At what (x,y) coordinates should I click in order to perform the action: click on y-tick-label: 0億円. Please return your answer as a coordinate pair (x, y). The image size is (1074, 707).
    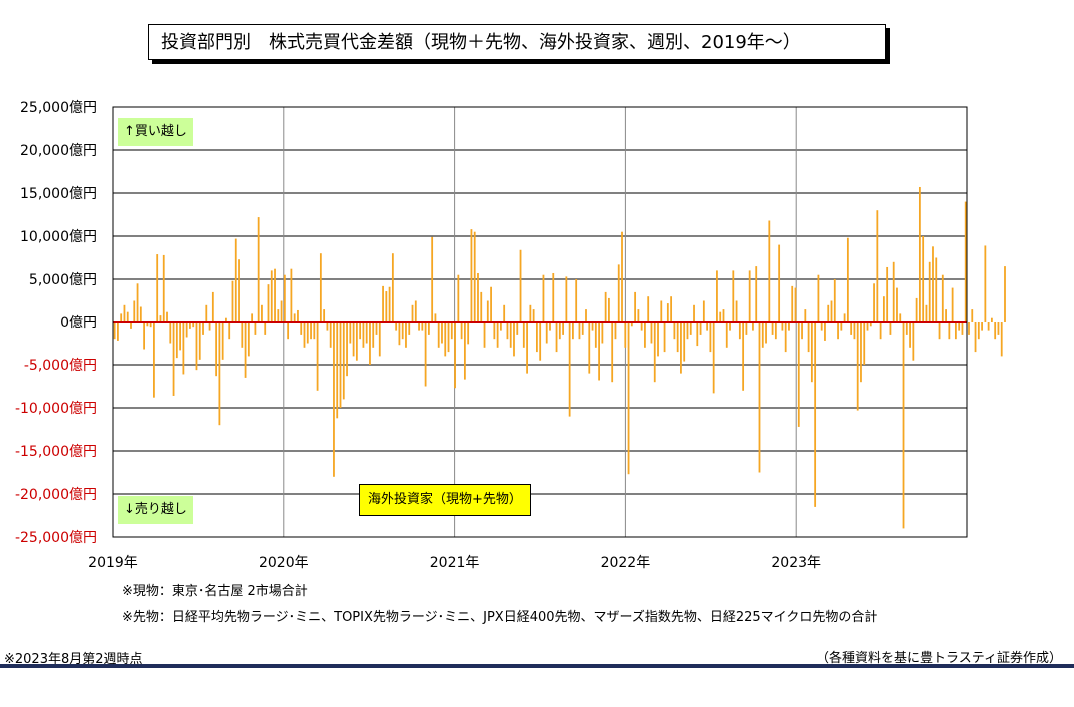
    Looking at the image, I should click on (78, 323).